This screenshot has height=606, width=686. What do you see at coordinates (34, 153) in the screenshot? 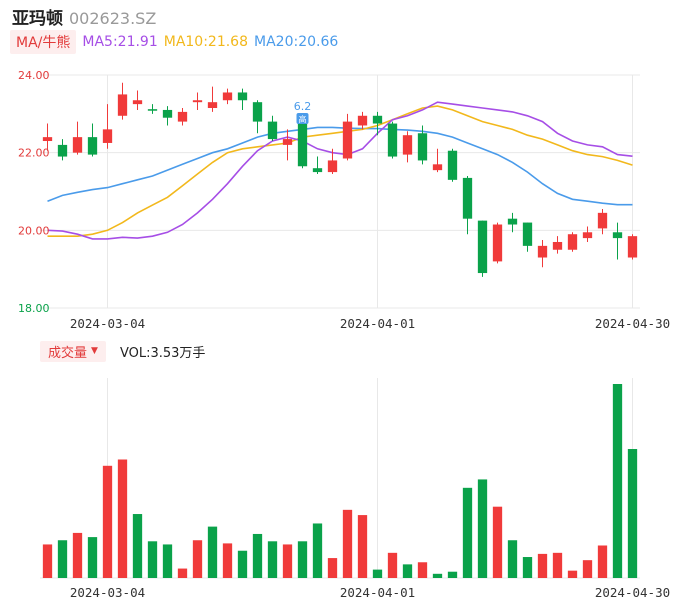
I see `y-tick-label: 22.00` at bounding box center [34, 153].